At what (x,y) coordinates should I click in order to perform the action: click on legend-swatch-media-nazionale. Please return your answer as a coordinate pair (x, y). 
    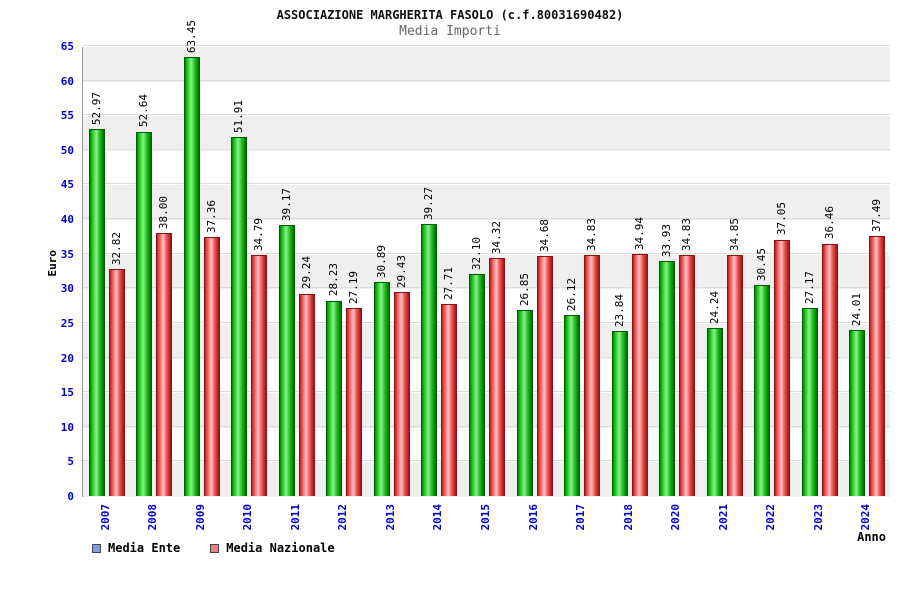
    Looking at the image, I should click on (215, 548).